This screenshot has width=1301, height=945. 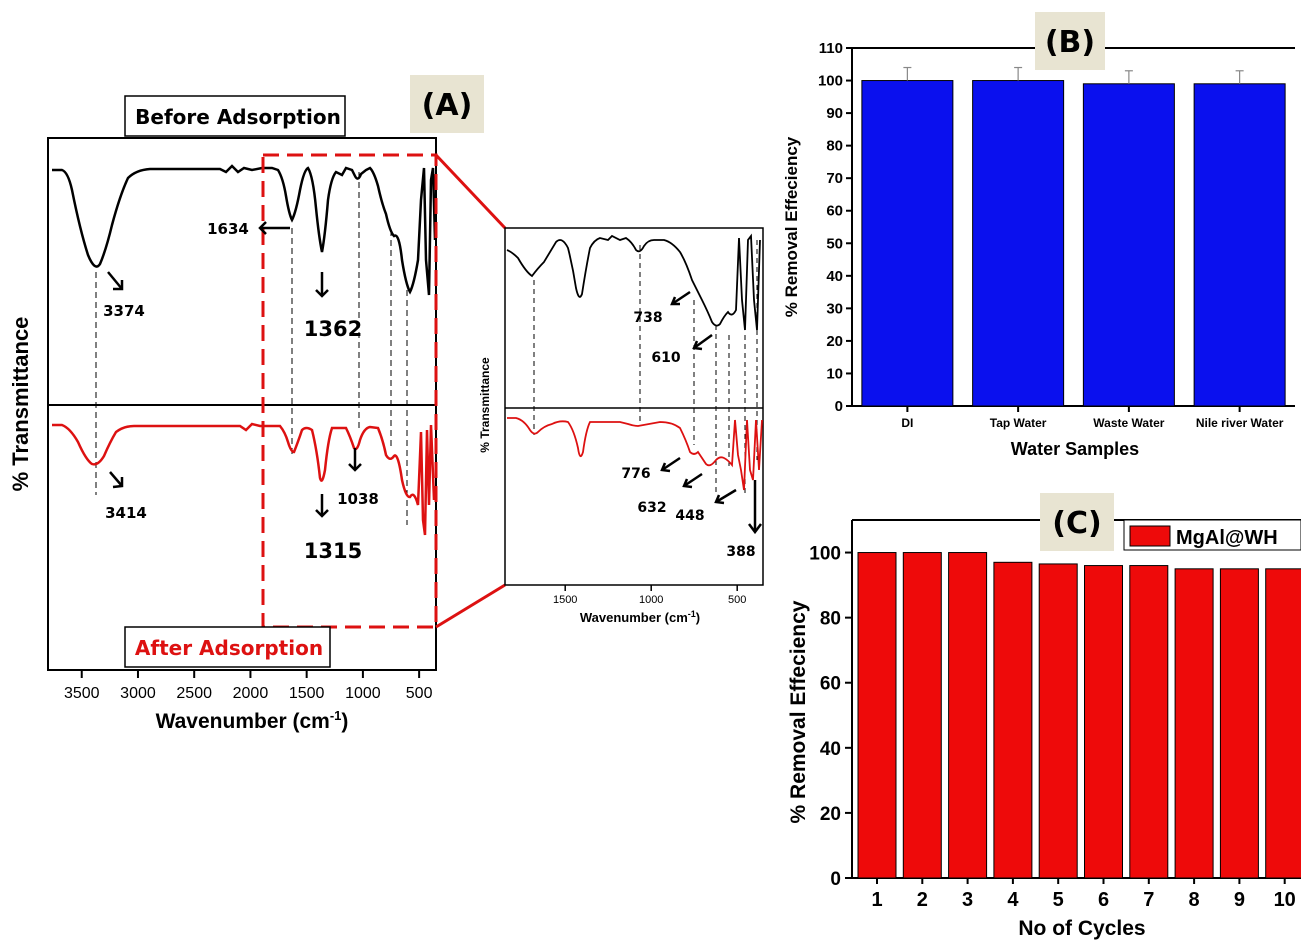 What do you see at coordinates (1227, 538) in the screenshot?
I see `legend-label: MgAl@WH` at bounding box center [1227, 538].